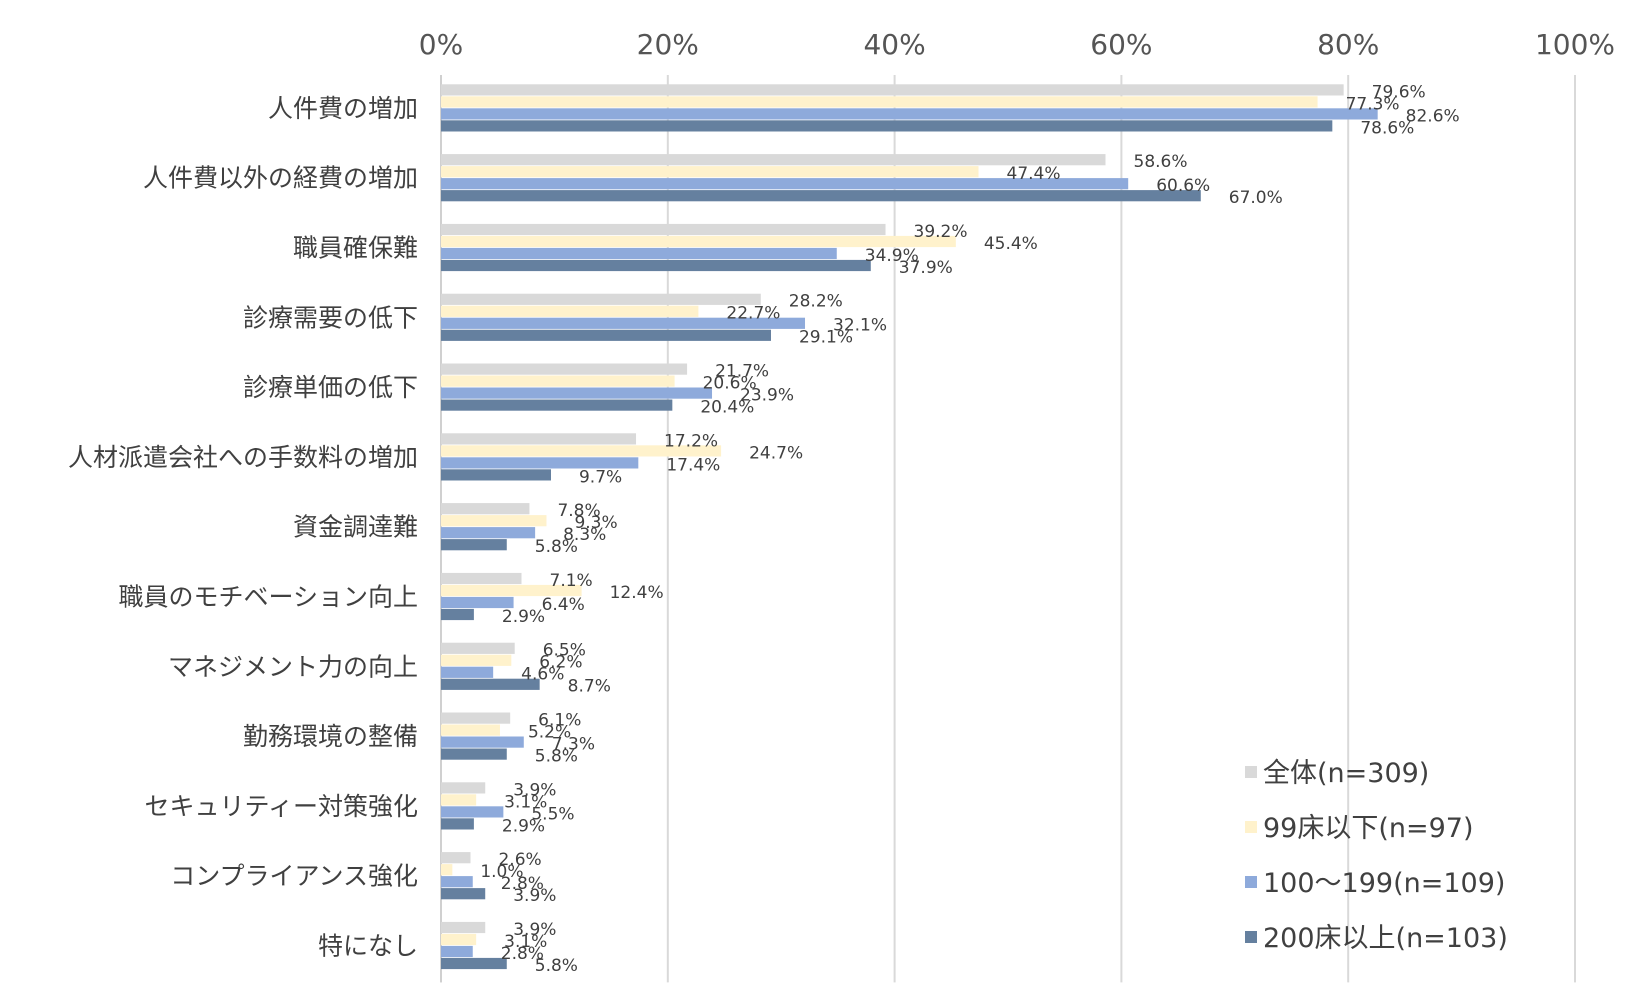 The width and height of the screenshot is (1650, 990). I want to click on x-tick-label: 0%, so click(441, 44).